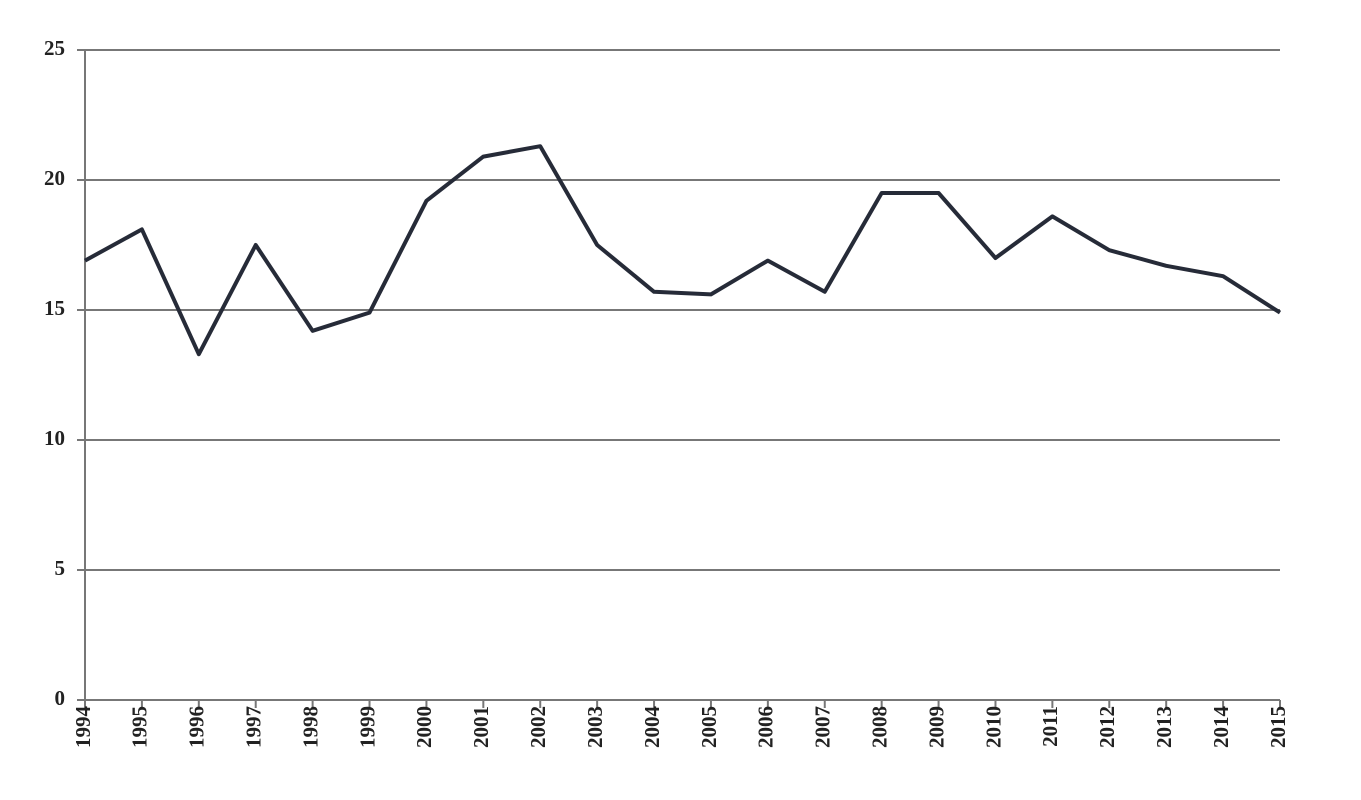  What do you see at coordinates (254, 727) in the screenshot?
I see `x-tick-label: 1997` at bounding box center [254, 727].